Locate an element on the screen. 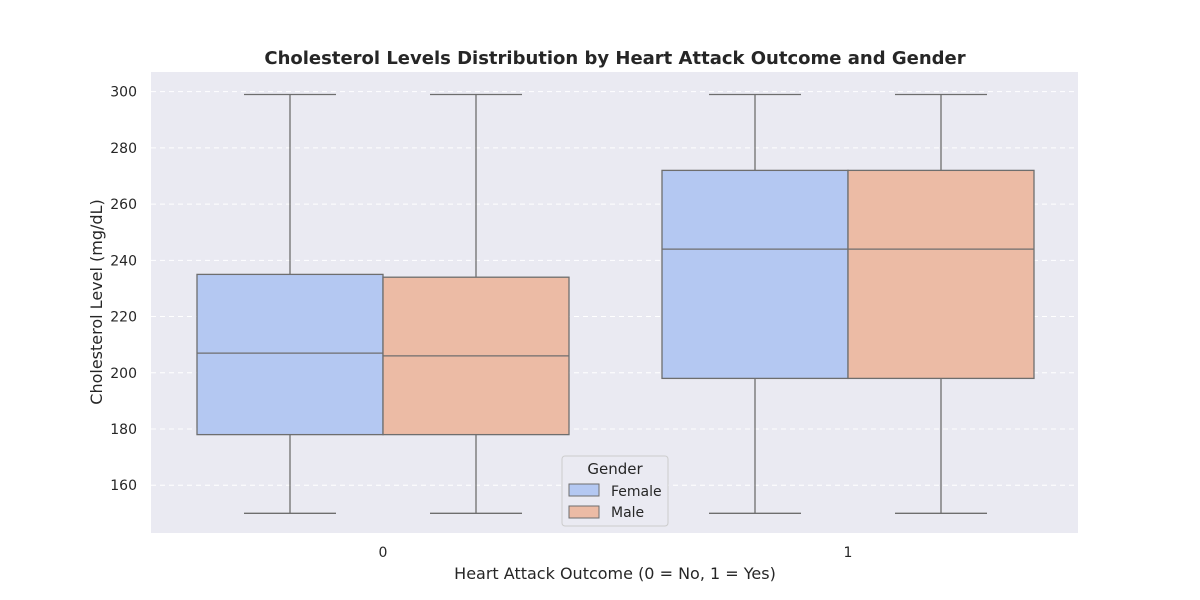  y-tick-label: 200 is located at coordinates (123, 374).